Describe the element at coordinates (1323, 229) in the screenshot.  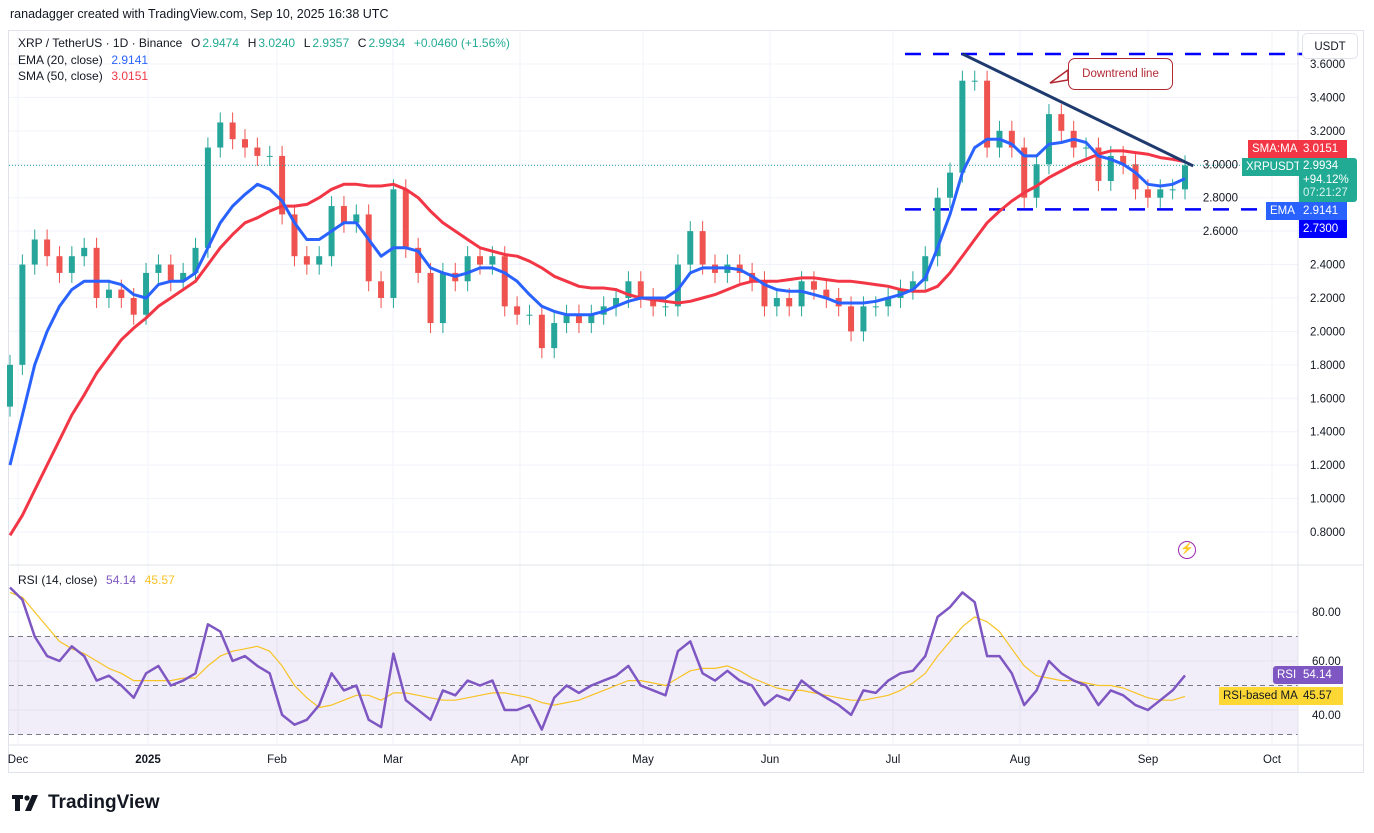
I see `support-price-tag: 2.7300` at that location.